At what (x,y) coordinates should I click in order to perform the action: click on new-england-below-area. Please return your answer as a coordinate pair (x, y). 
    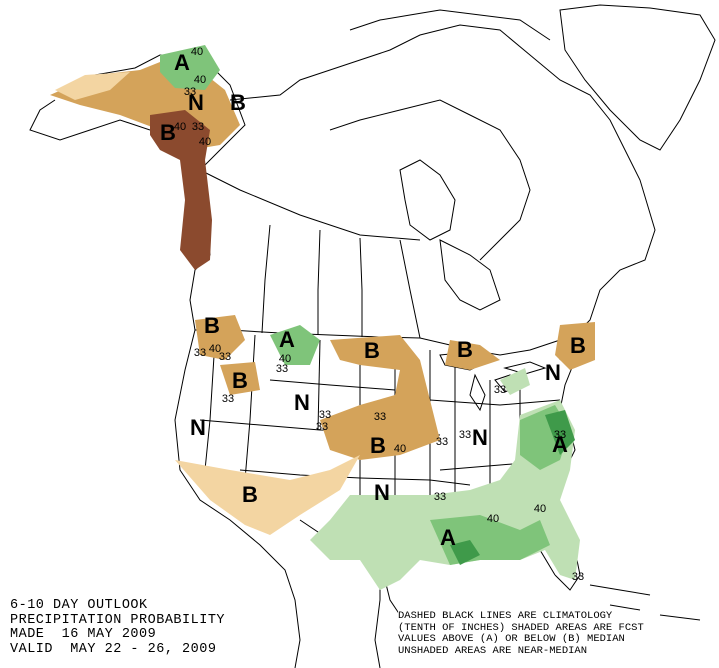
    Looking at the image, I should click on (575, 346).